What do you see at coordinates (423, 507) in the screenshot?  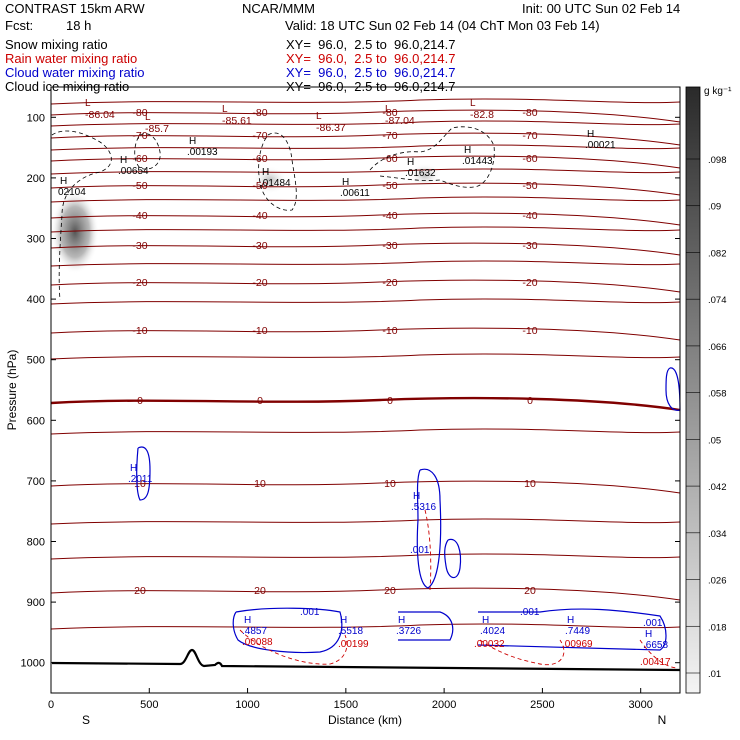 I see `cloud-water-max-label: .5316` at bounding box center [423, 507].